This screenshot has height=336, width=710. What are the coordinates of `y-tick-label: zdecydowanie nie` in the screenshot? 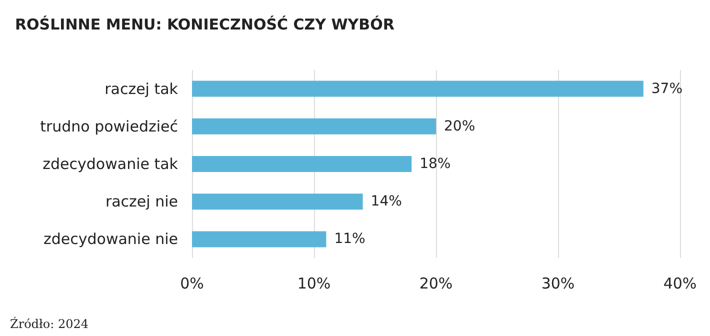 It's located at (111, 239).